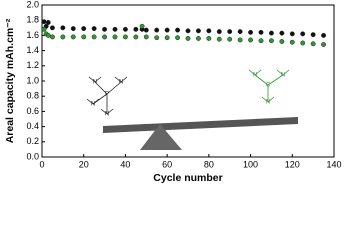 Image resolution: width=345 pixels, height=240 pixels. I want to click on y-tick-label: 0.4, so click(32, 126).